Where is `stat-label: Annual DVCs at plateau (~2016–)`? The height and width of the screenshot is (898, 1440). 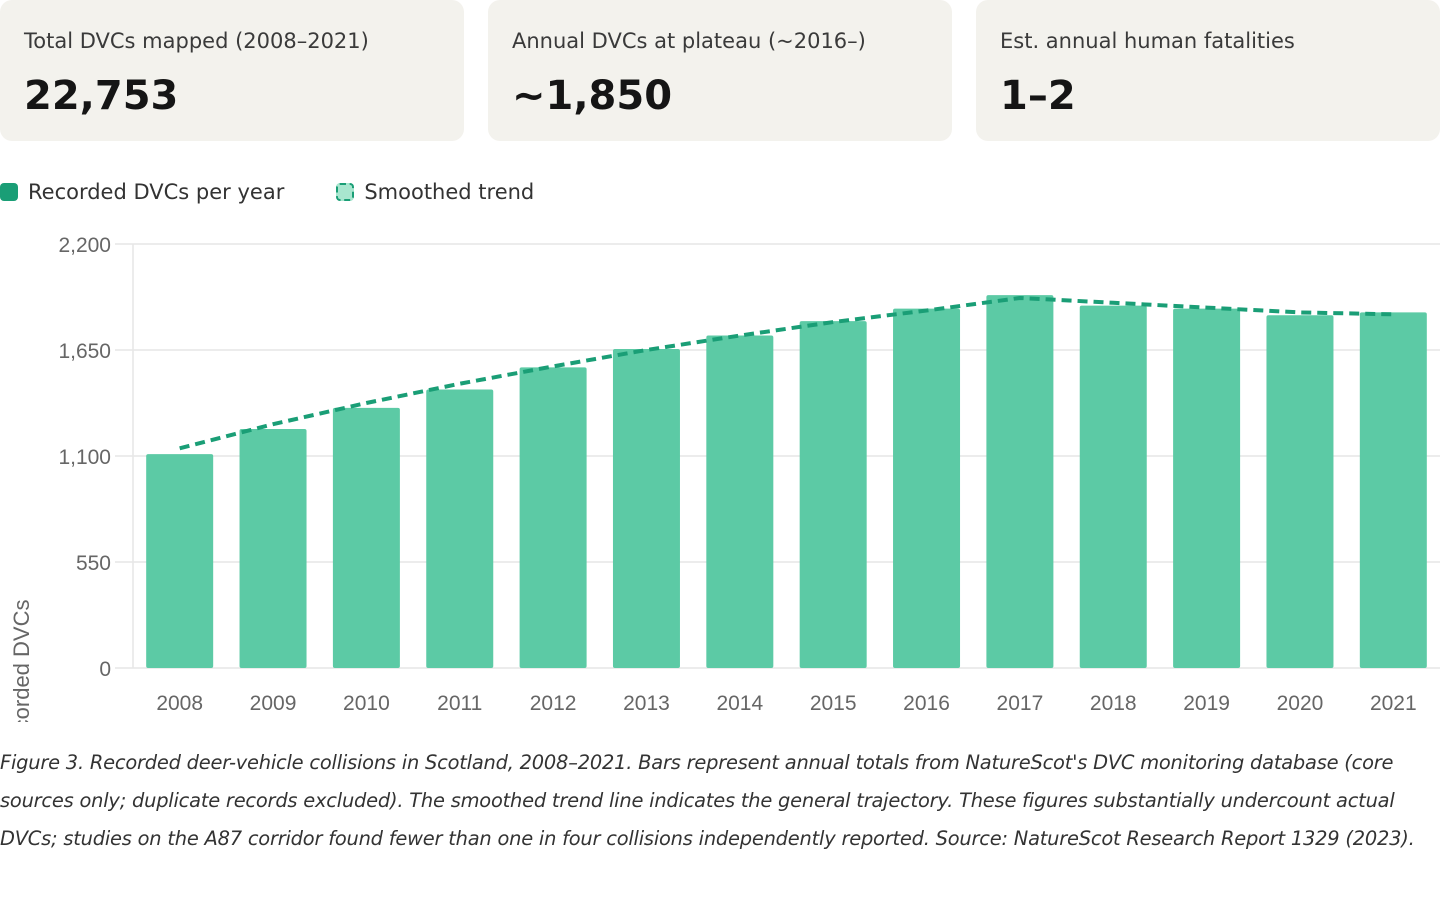
stat-label: Annual DVCs at plateau (~2016–) is located at coordinates (689, 41).